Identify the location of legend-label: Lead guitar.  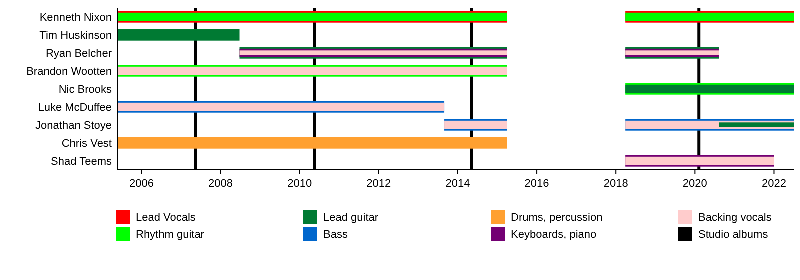
(351, 218).